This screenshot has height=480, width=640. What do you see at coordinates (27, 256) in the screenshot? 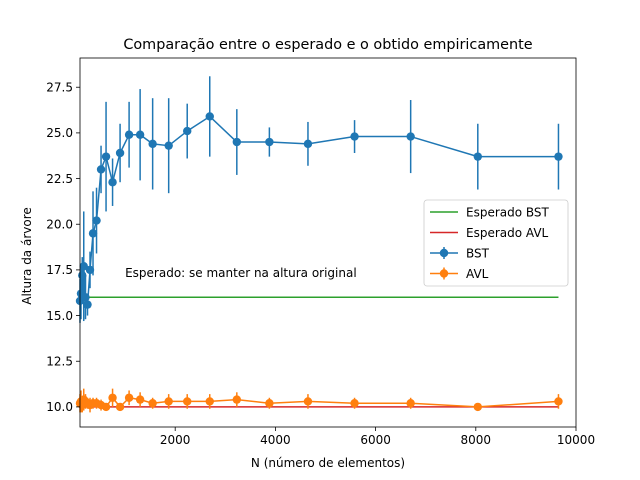
I see `y-axis-label: Altura da árvore` at bounding box center [27, 256].